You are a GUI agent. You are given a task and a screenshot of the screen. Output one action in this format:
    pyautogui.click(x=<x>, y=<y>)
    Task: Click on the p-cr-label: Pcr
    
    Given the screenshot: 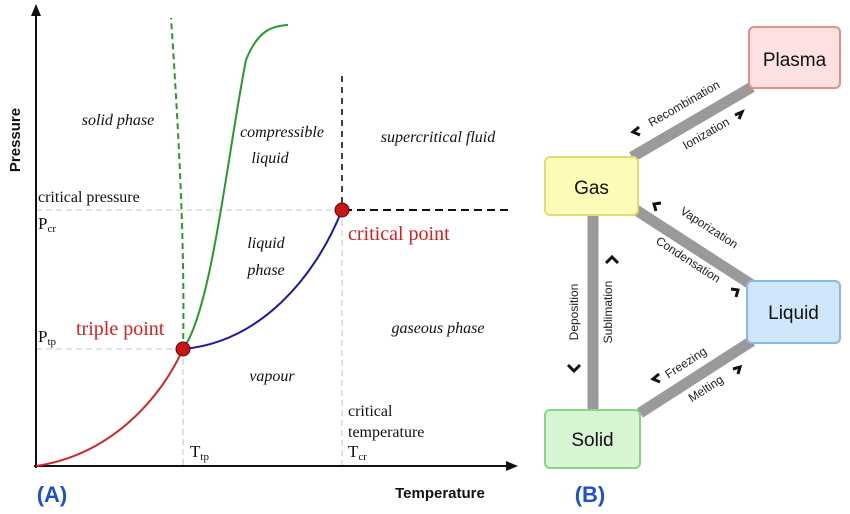 What is the action you would take?
    pyautogui.click(x=47, y=224)
    